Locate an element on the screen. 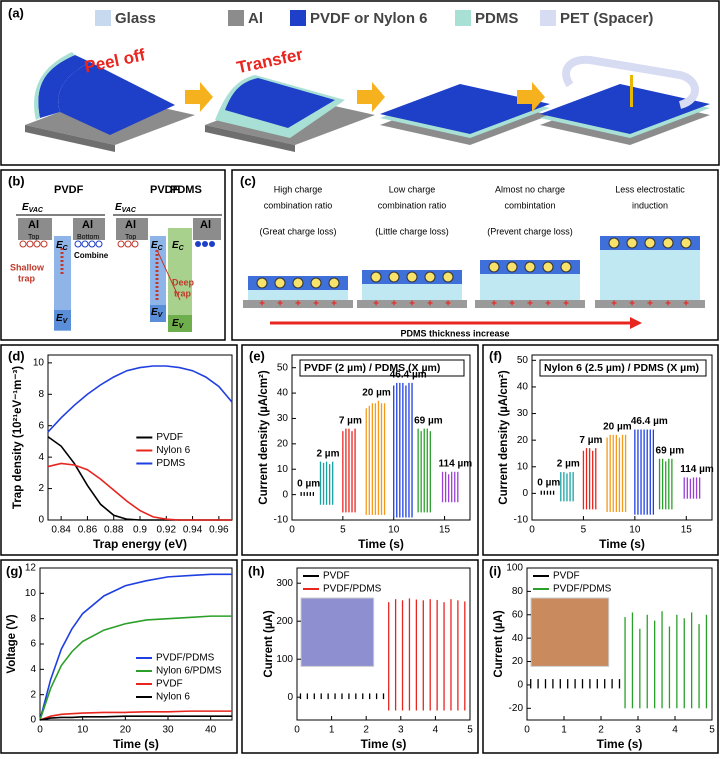 This screenshot has width=720, height=759. x-tick-label: 0.86 is located at coordinates (88, 530).